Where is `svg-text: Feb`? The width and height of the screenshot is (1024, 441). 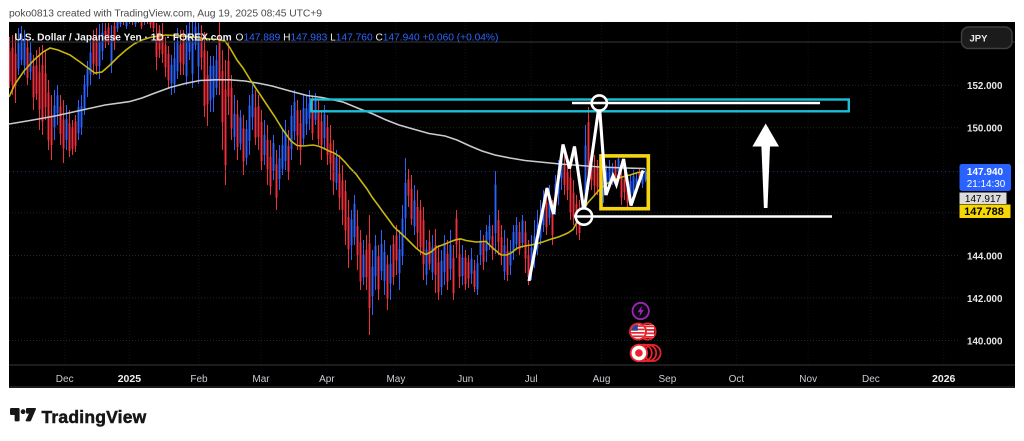
svg-text: Feb is located at coordinates (199, 379).